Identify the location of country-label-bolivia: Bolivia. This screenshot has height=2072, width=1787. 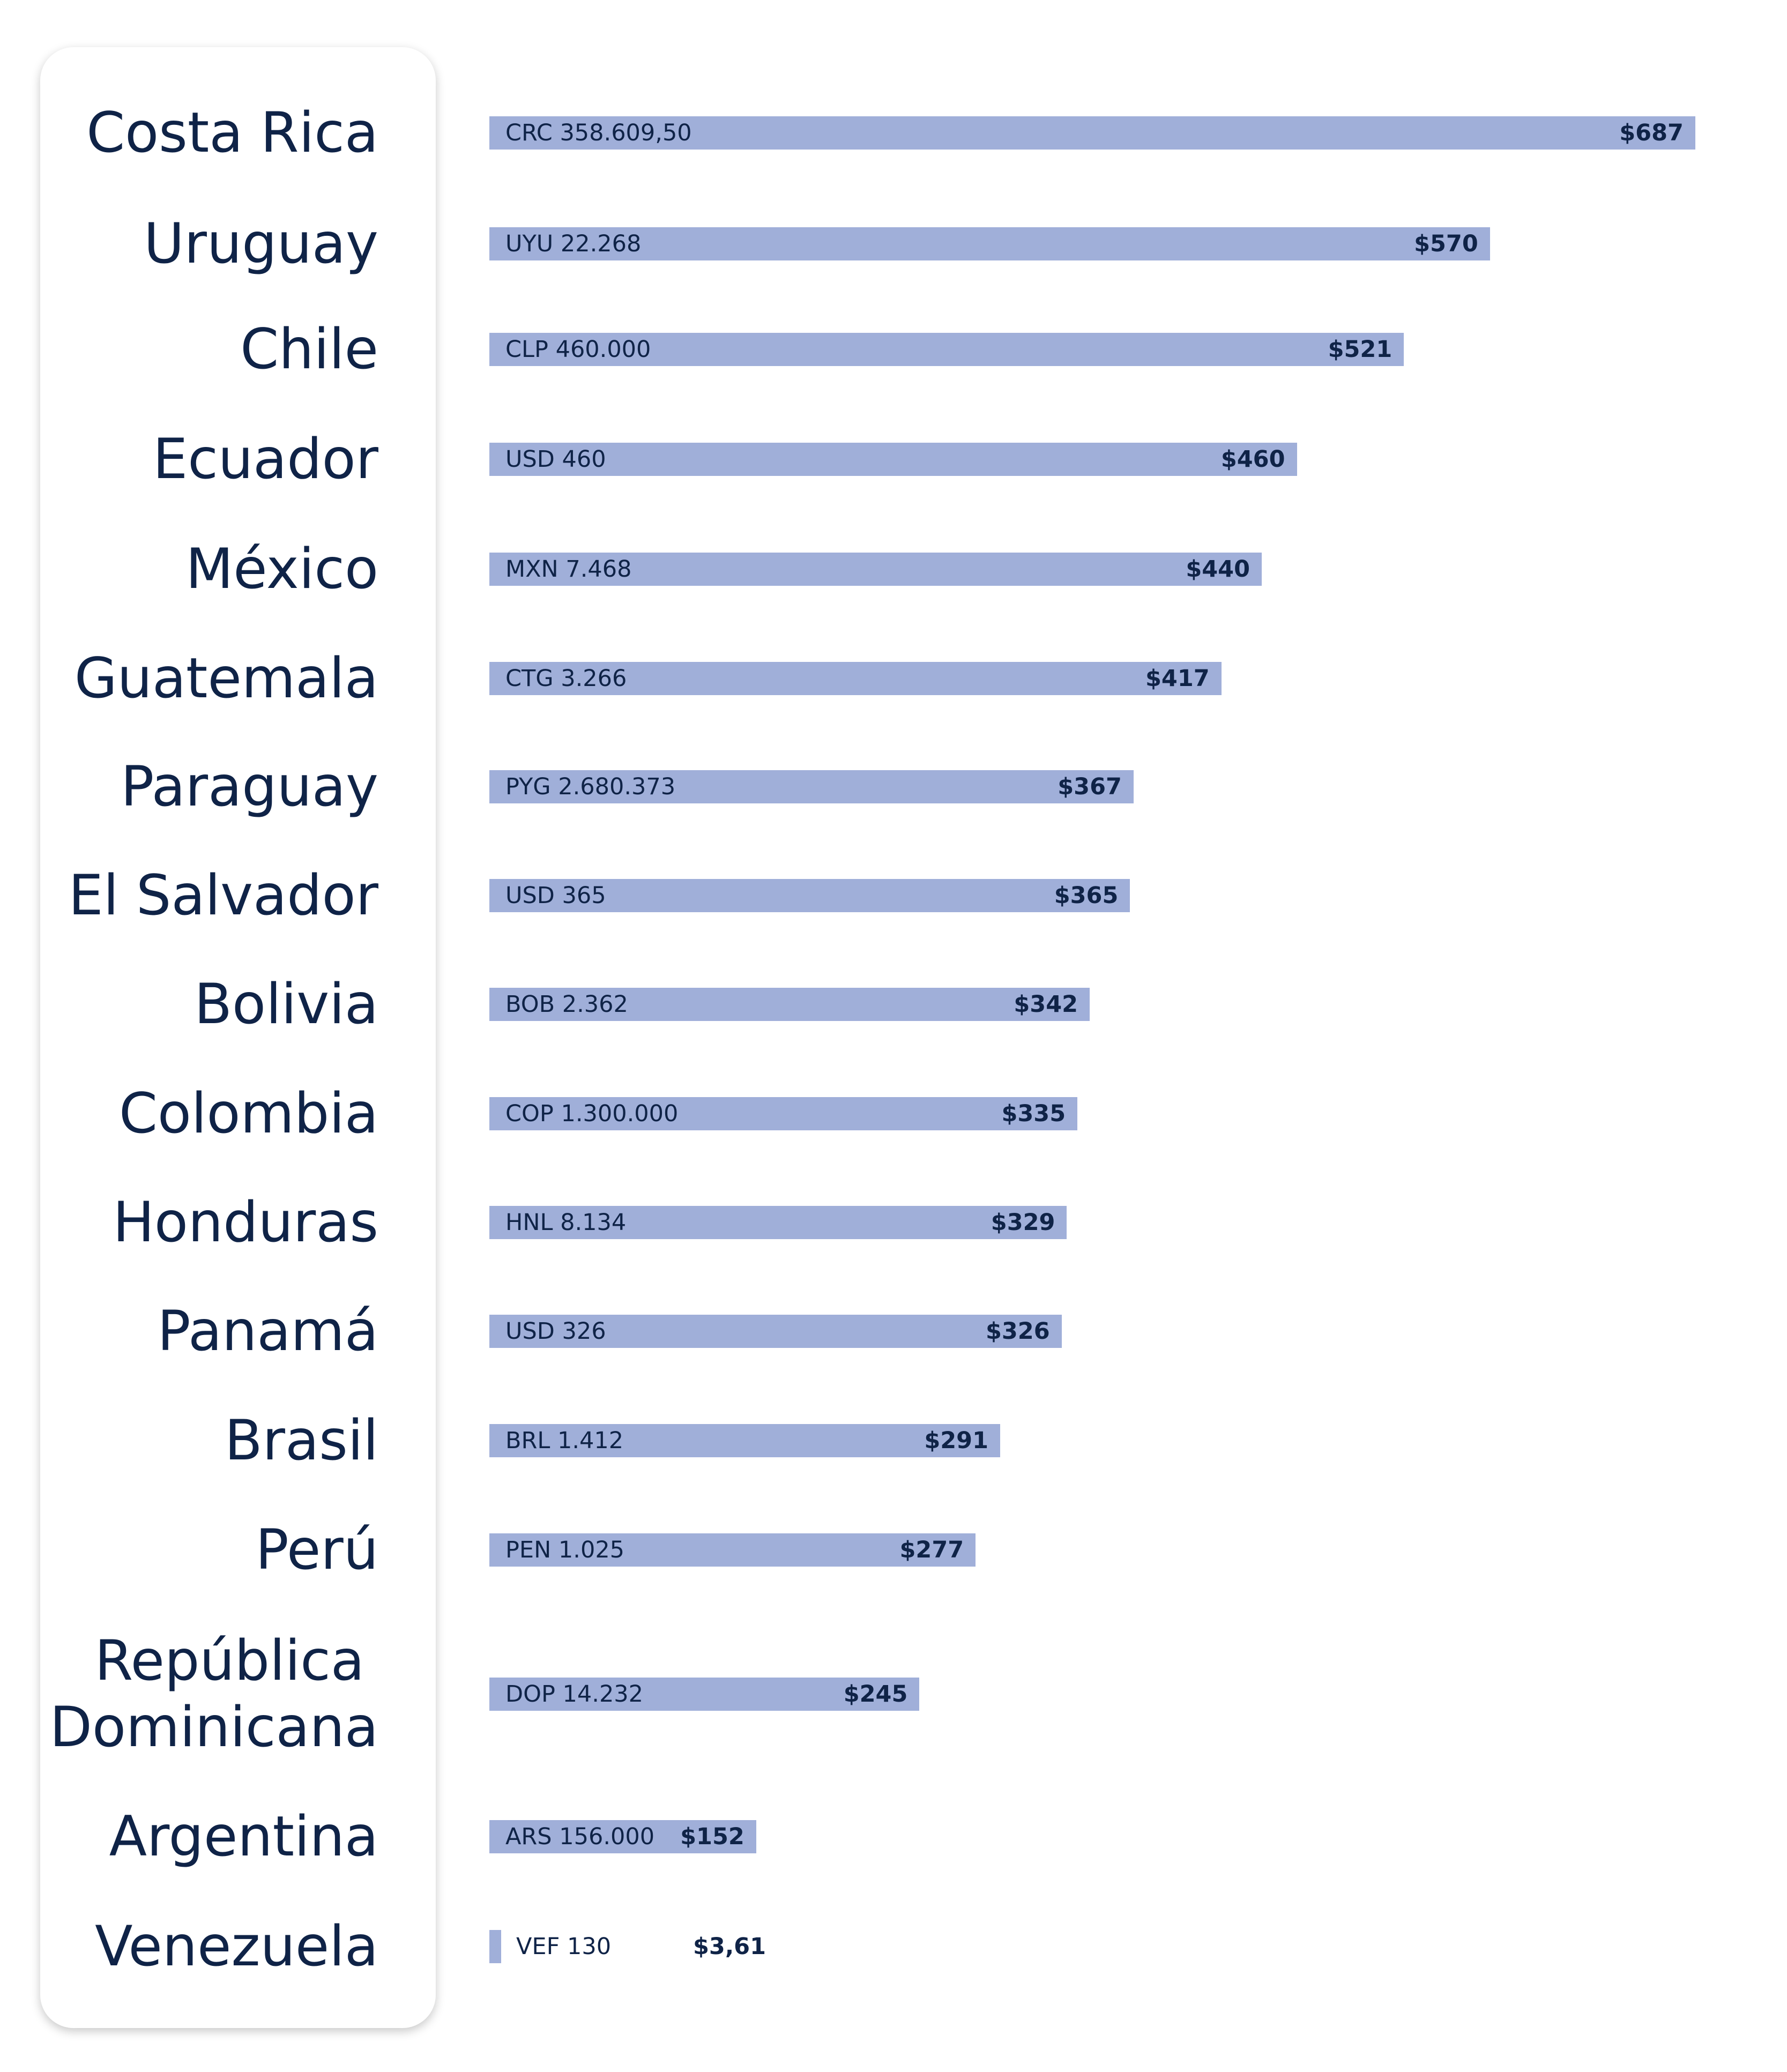
(286, 1004).